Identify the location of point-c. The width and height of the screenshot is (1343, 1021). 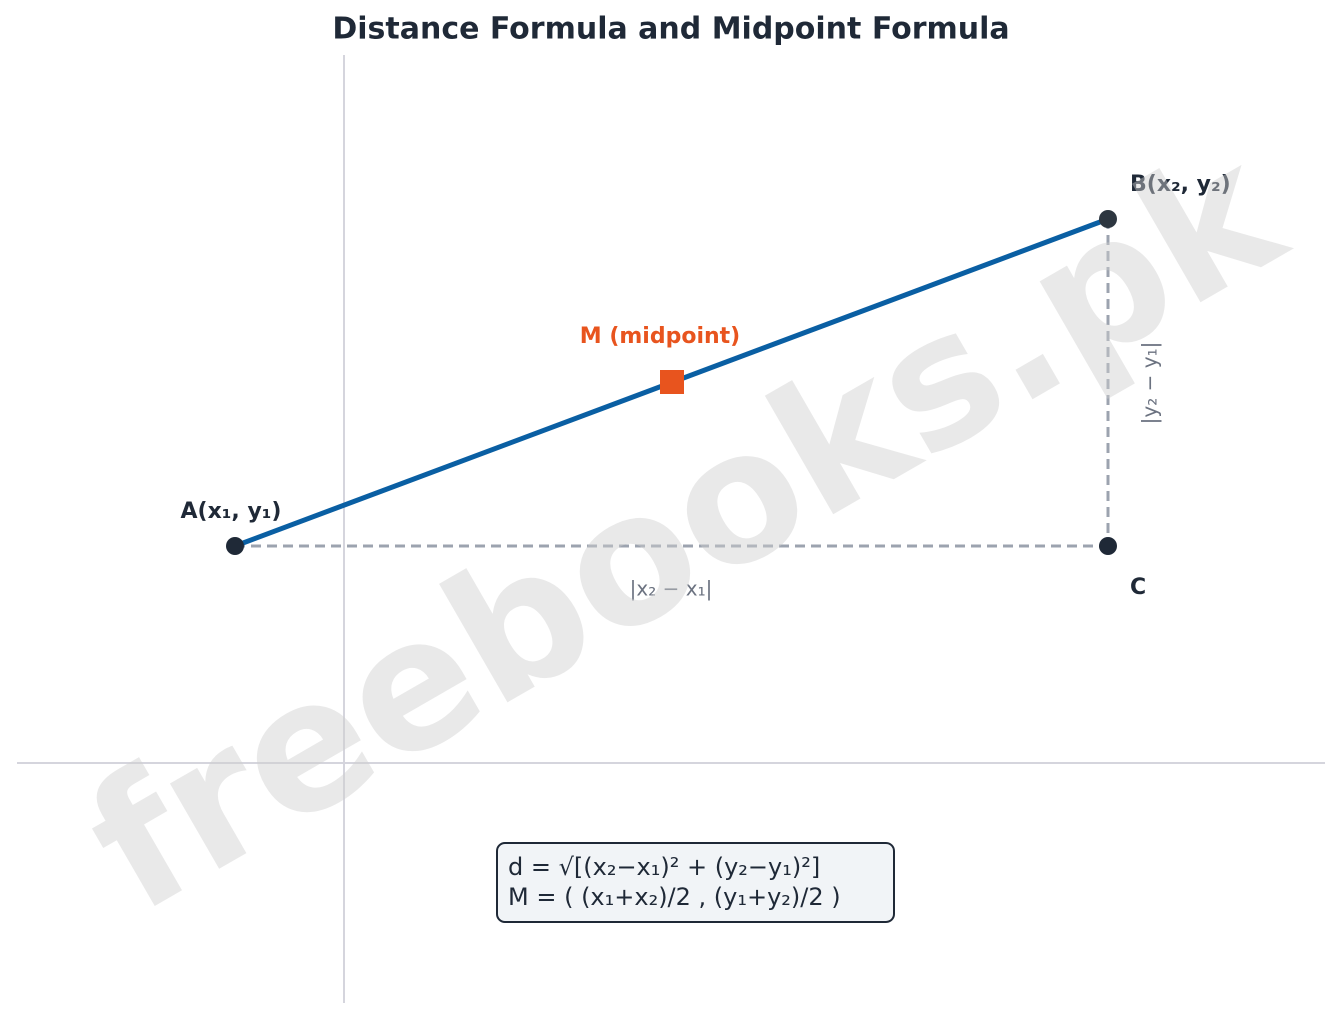
(1108, 546).